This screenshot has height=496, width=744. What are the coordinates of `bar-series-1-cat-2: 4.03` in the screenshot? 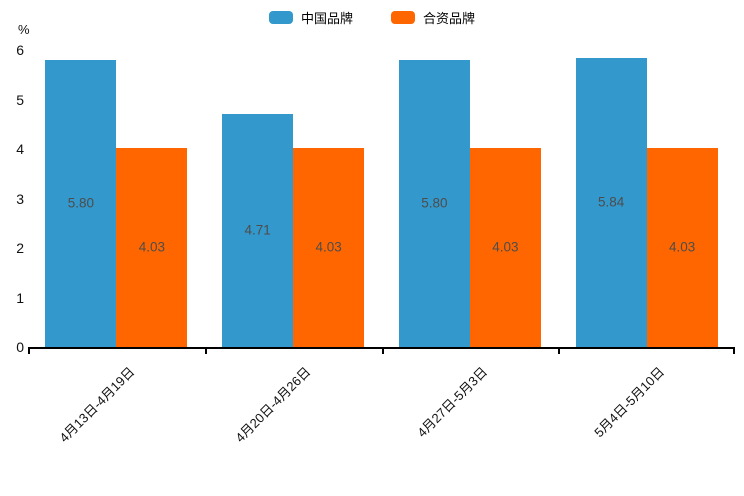 It's located at (505, 247).